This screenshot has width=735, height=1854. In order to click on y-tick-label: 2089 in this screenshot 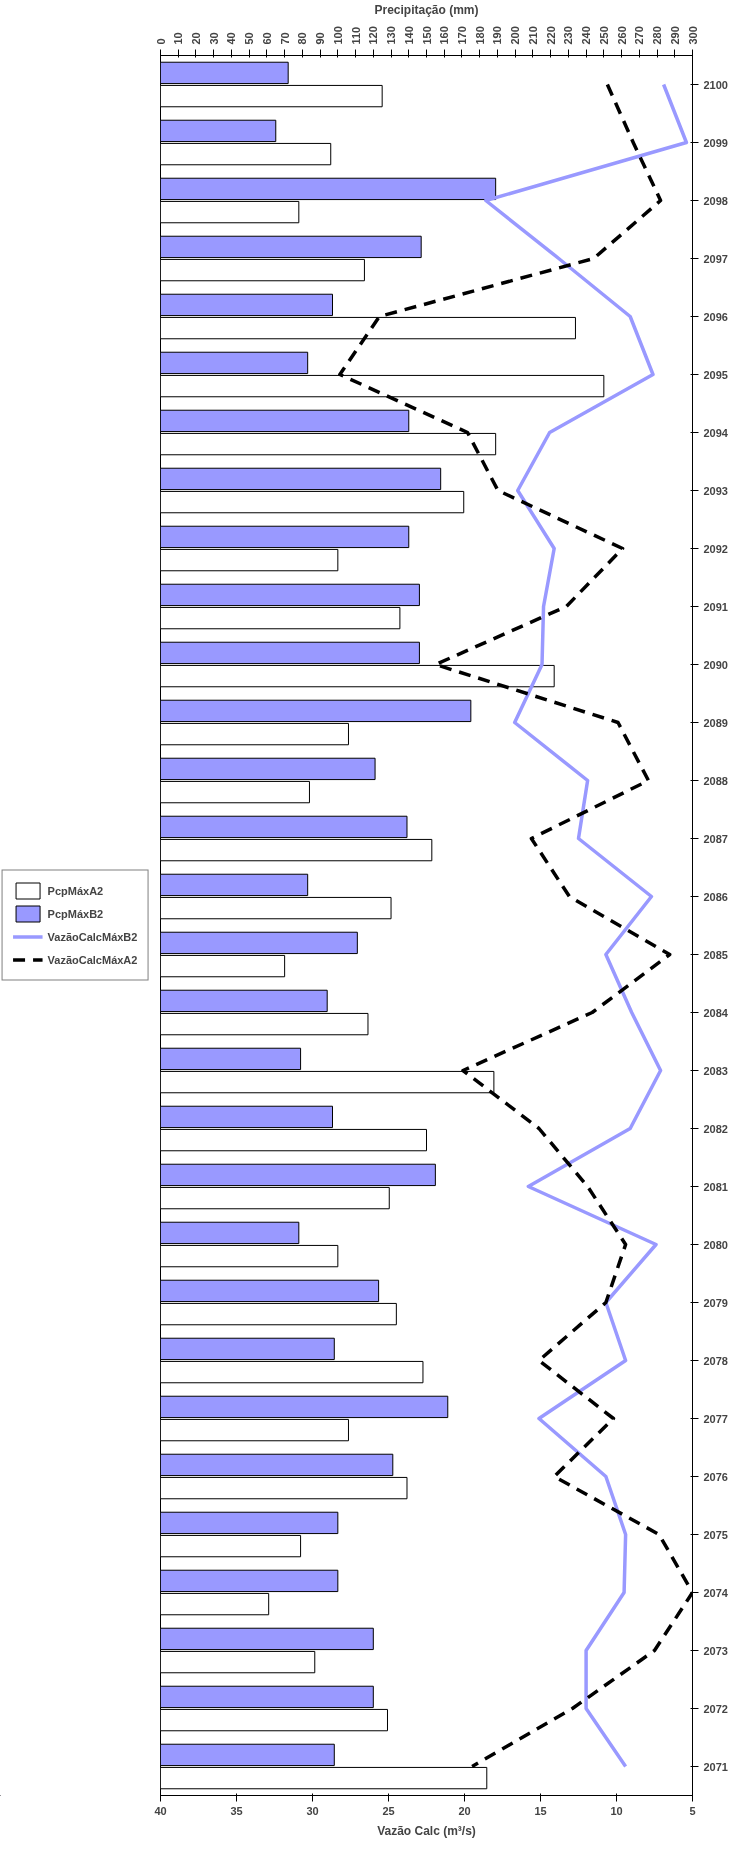, I will do `click(715, 722)`.